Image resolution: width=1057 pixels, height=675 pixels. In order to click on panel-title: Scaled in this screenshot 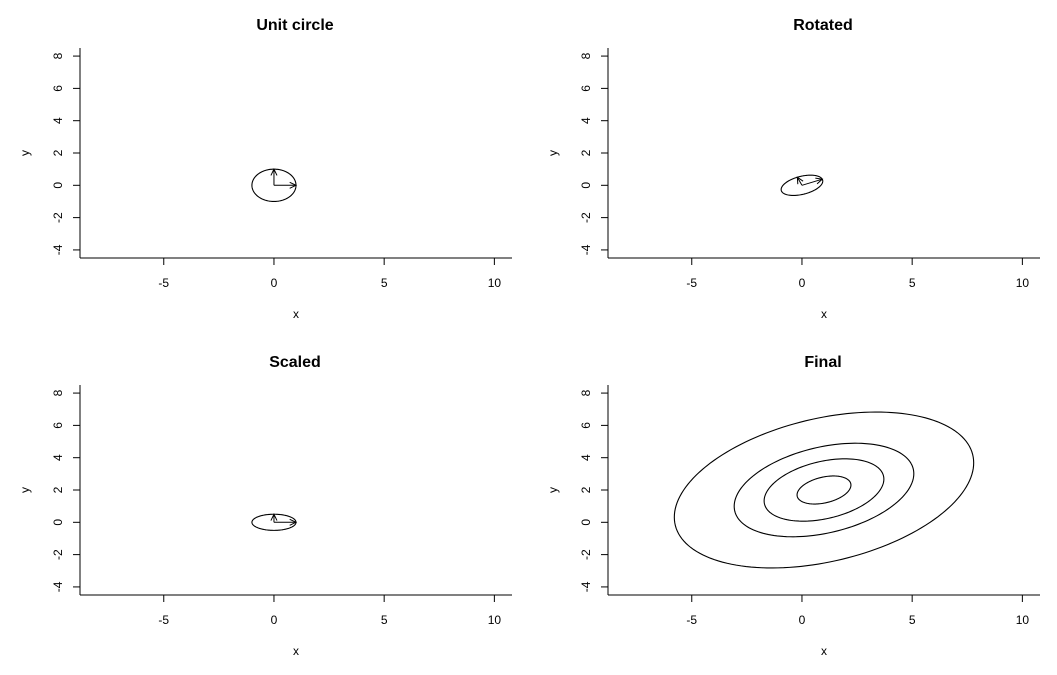, I will do `click(295, 362)`.